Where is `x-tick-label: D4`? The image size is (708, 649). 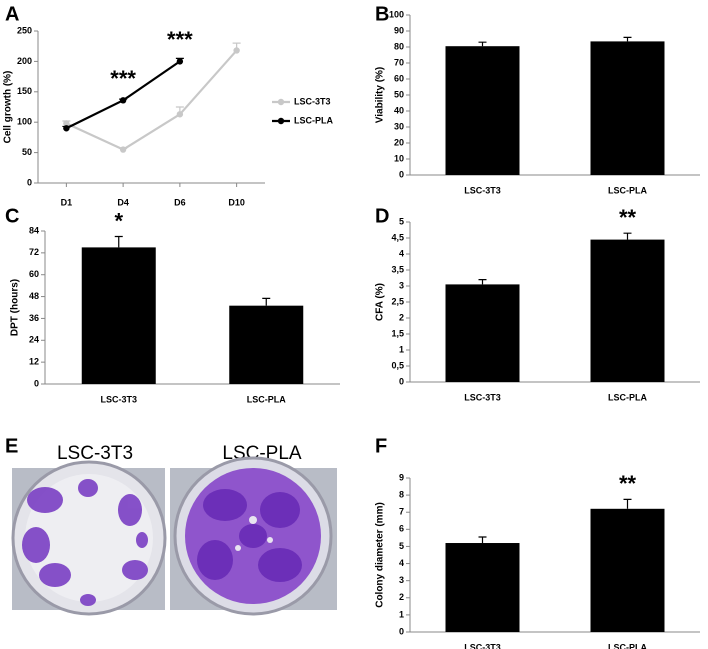 x-tick-label: D4 is located at coordinates (123, 202).